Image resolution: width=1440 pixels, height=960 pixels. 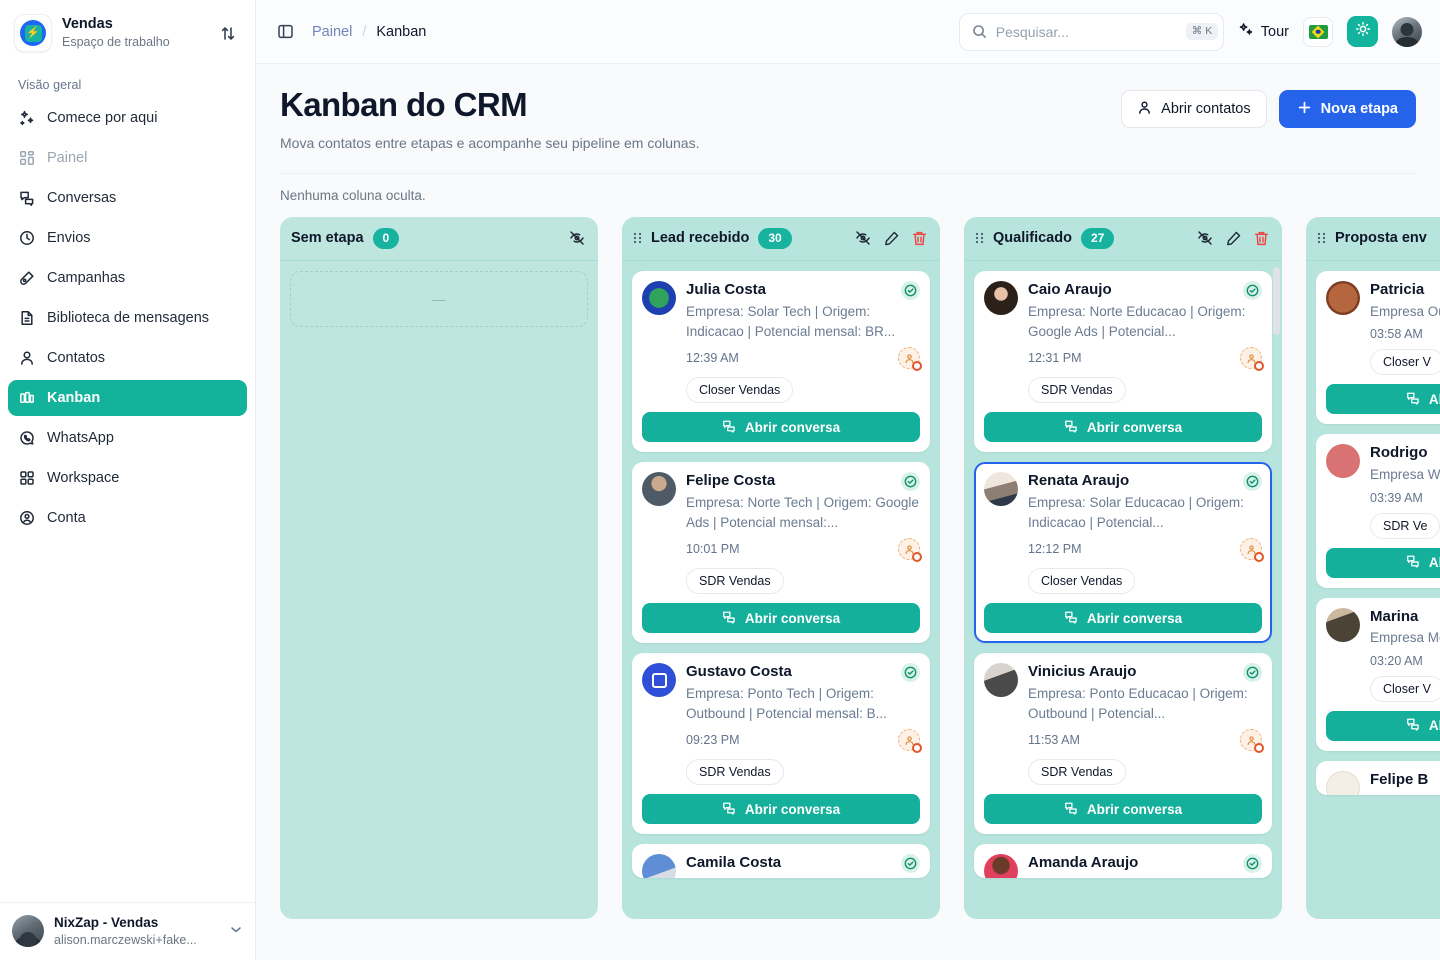 I want to click on column-header: Proposta env, so click(x=1373, y=239).